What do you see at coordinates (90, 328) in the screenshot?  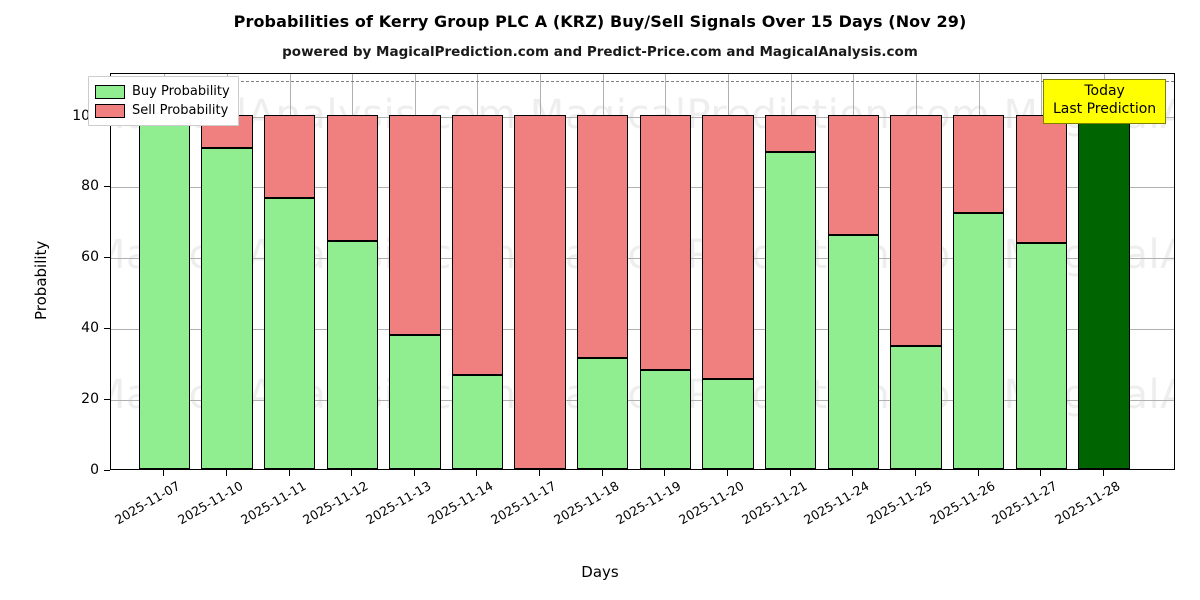 I see `y-axis-tick-label: 40` at bounding box center [90, 328].